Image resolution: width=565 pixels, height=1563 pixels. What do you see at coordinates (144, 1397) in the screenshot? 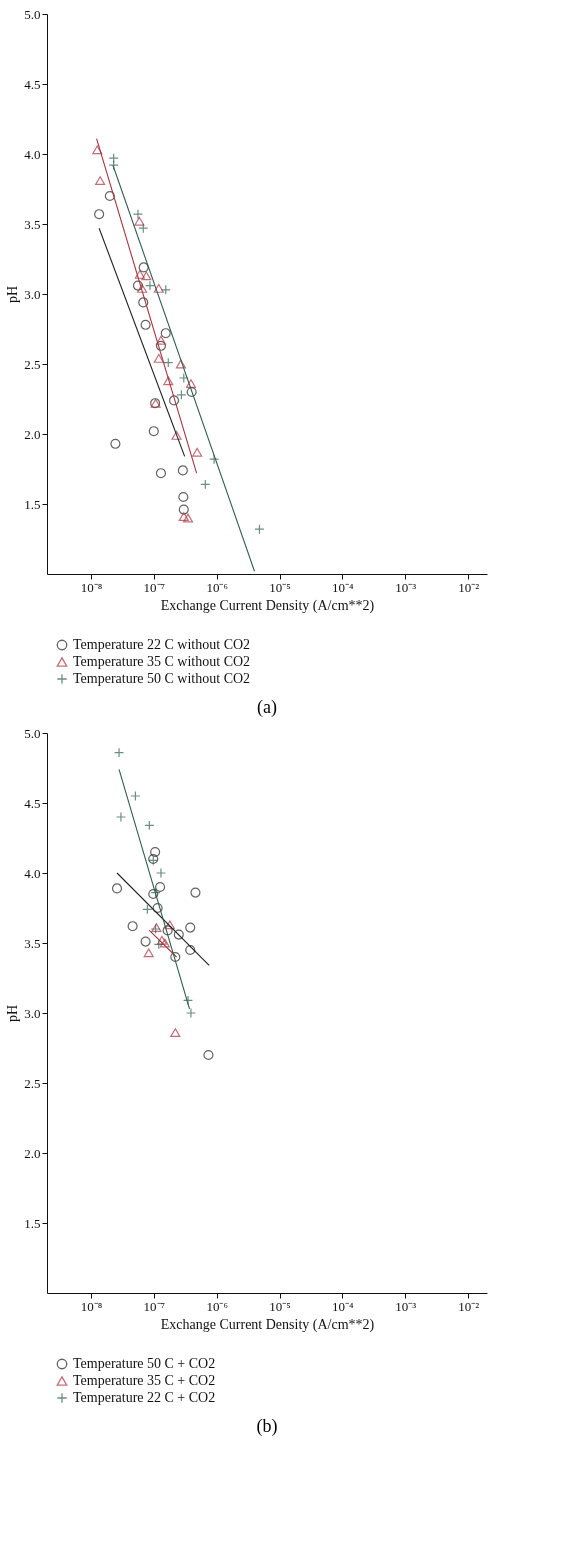
I see `legend-label: Temperature 22 C + CO2` at bounding box center [144, 1397].